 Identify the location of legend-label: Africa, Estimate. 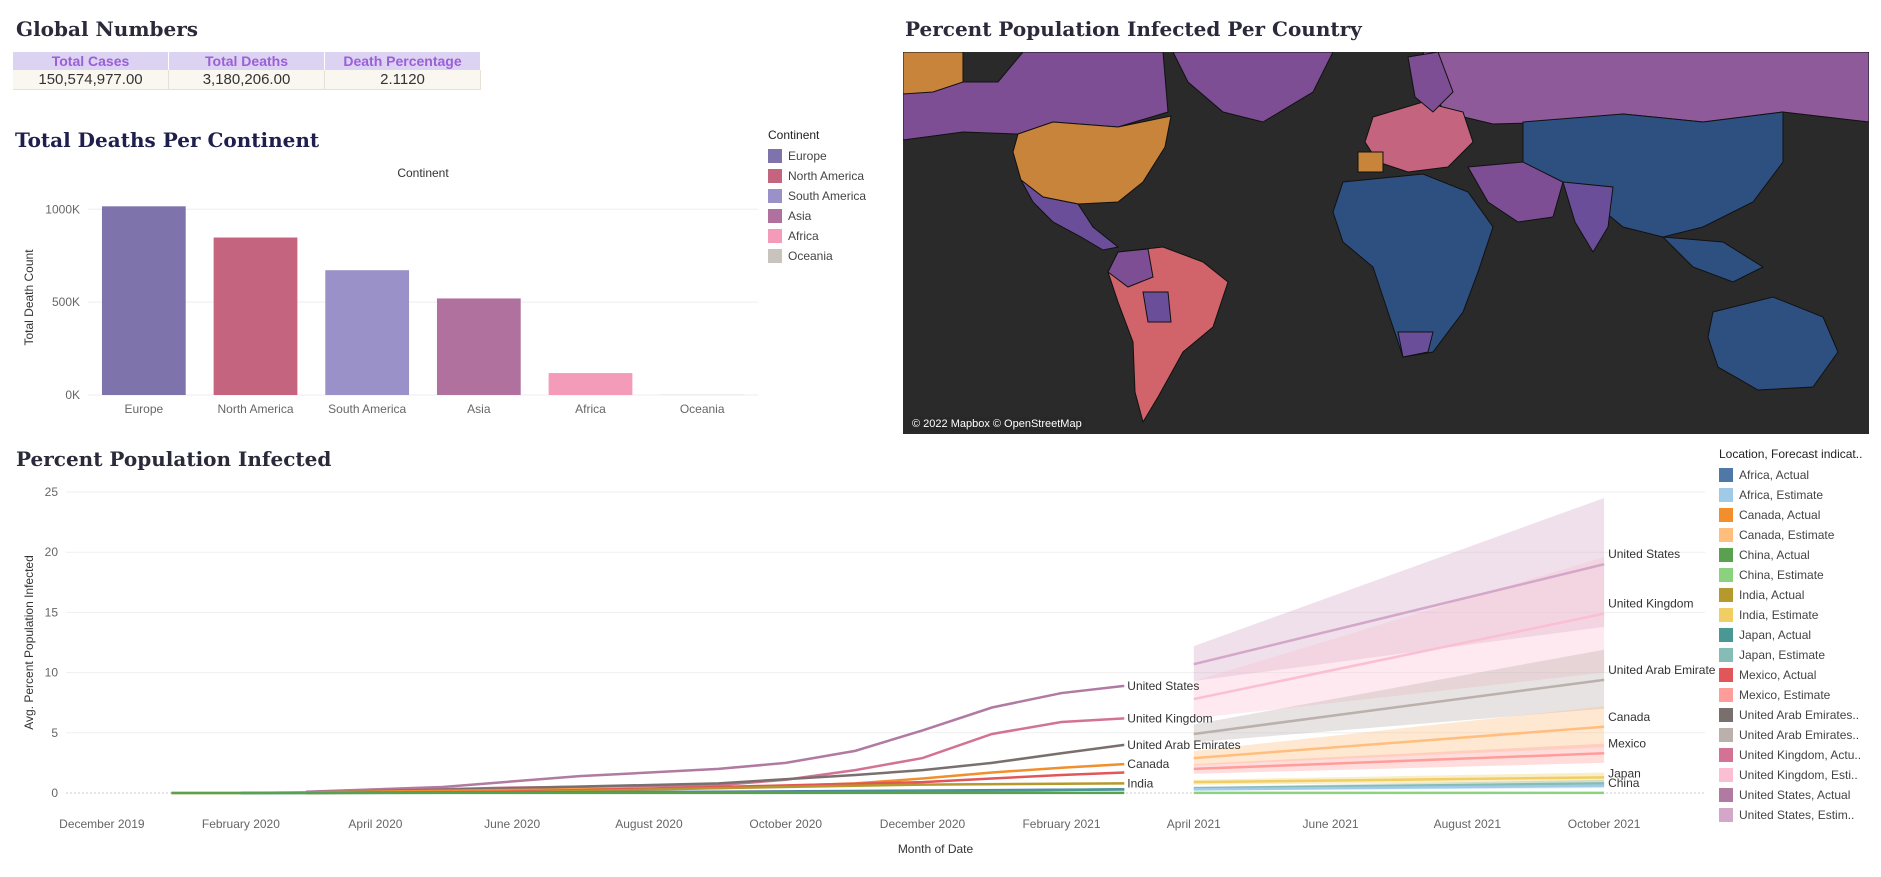
(1781, 495).